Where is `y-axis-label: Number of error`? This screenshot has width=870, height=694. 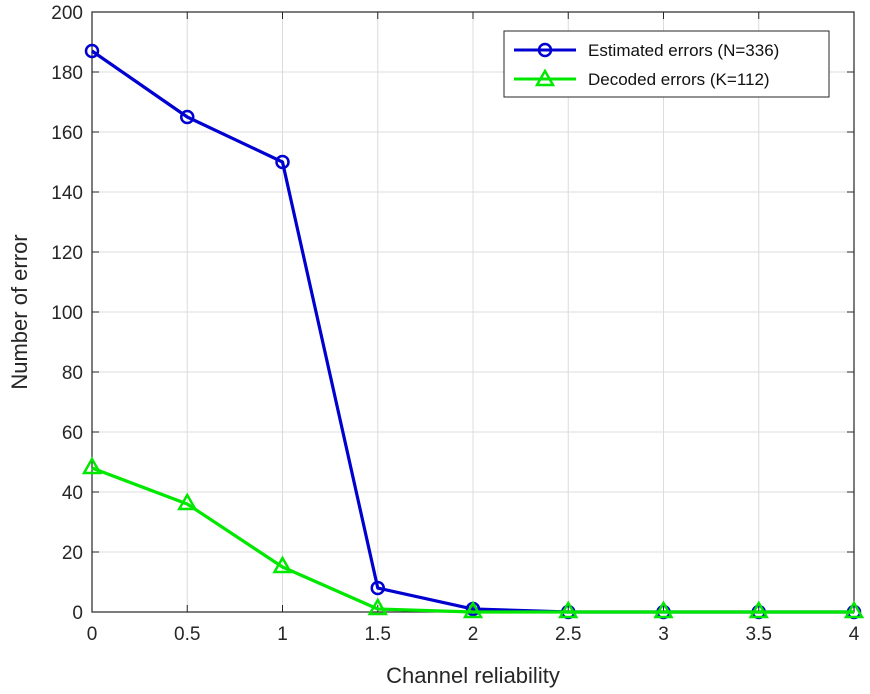
y-axis-label: Number of error is located at coordinates (19, 311).